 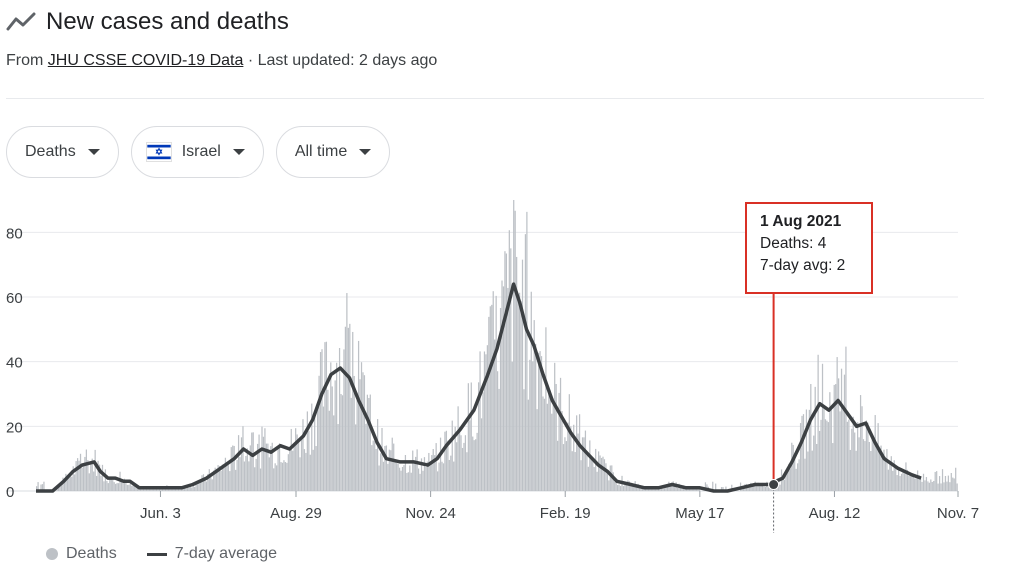 What do you see at coordinates (958, 513) in the screenshot?
I see `x-tick-label: Nov. 7` at bounding box center [958, 513].